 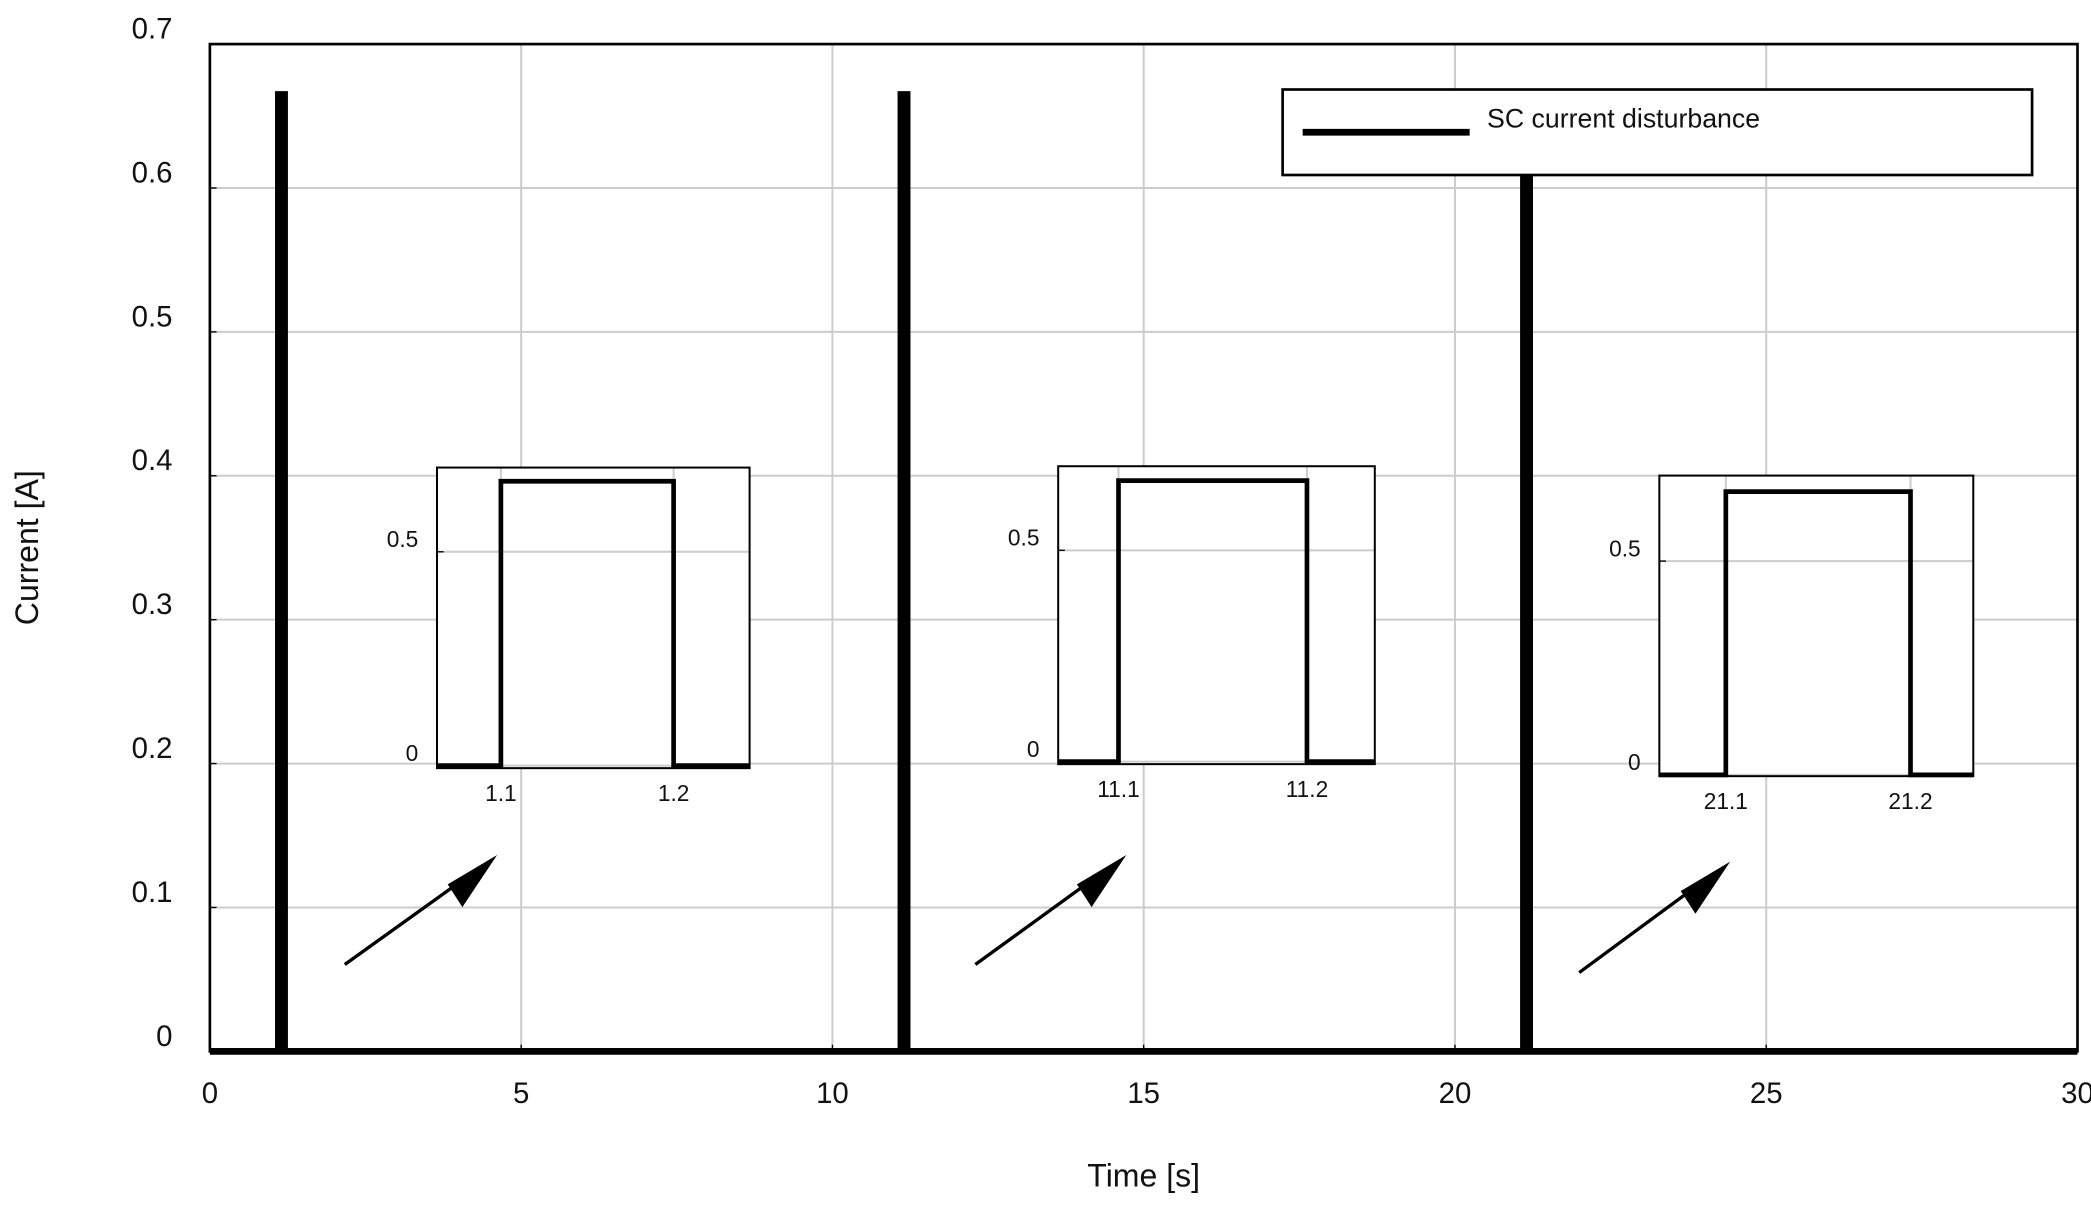 What do you see at coordinates (1307, 789) in the screenshot?
I see `x-tick-label: 11.2` at bounding box center [1307, 789].